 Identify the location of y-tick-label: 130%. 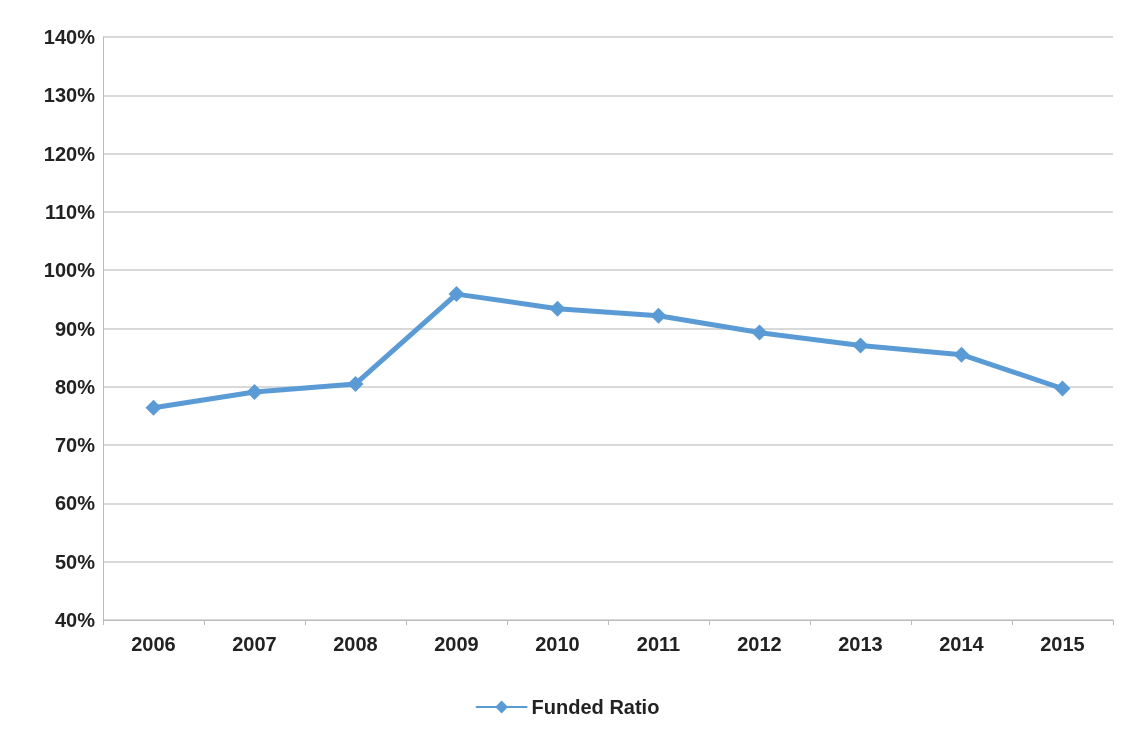
(69, 95).